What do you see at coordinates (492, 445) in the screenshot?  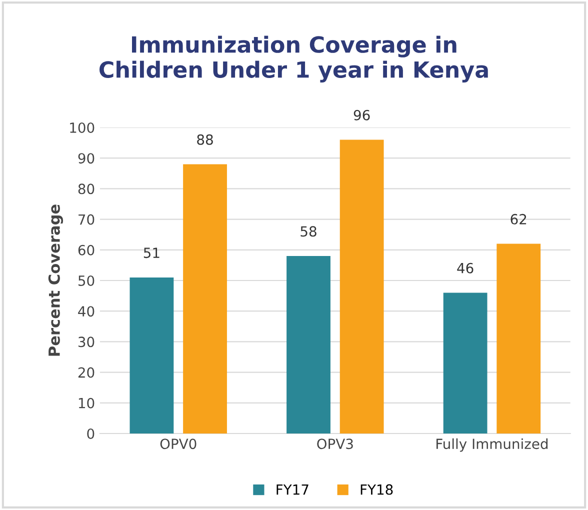 I see `x-tick-label: Fully Immunized` at bounding box center [492, 445].